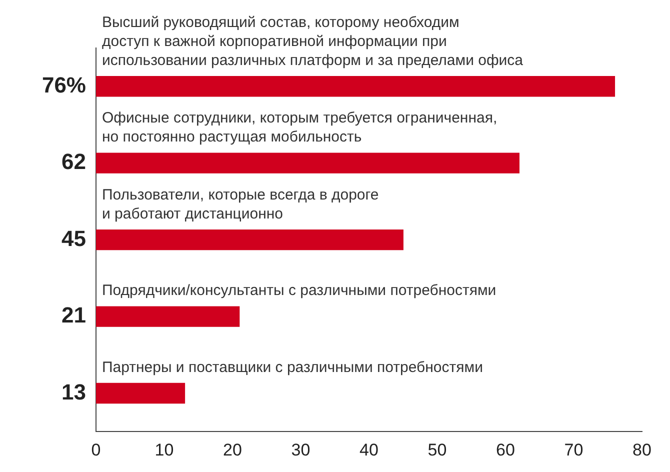 The width and height of the screenshot is (670, 472). Describe the element at coordinates (505, 450) in the screenshot. I see `x-tick-label: 60` at that location.